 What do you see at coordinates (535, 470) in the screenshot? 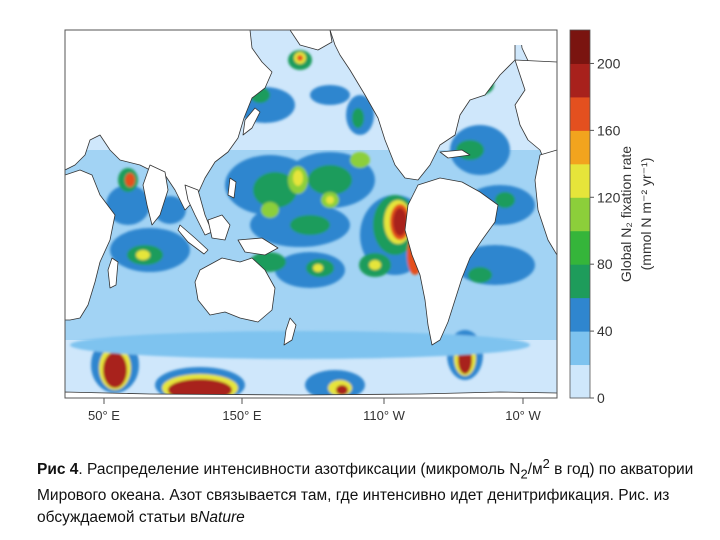
I see `caption-text-mid: /м` at bounding box center [535, 470].